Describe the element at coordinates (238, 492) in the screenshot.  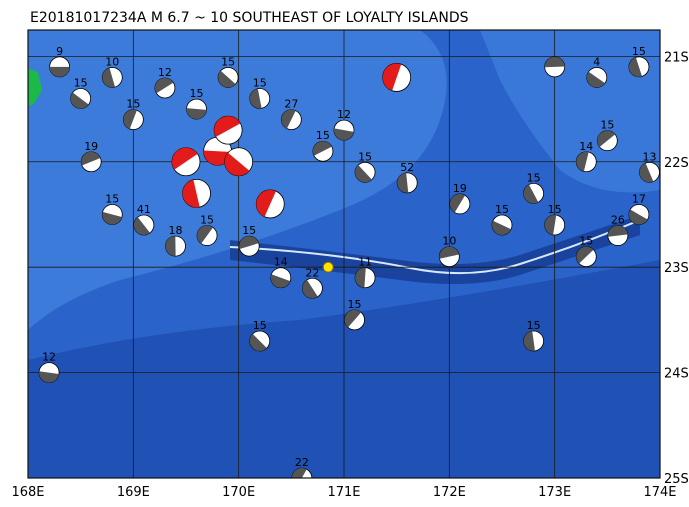
I see `lon-label: 170E` at that location.